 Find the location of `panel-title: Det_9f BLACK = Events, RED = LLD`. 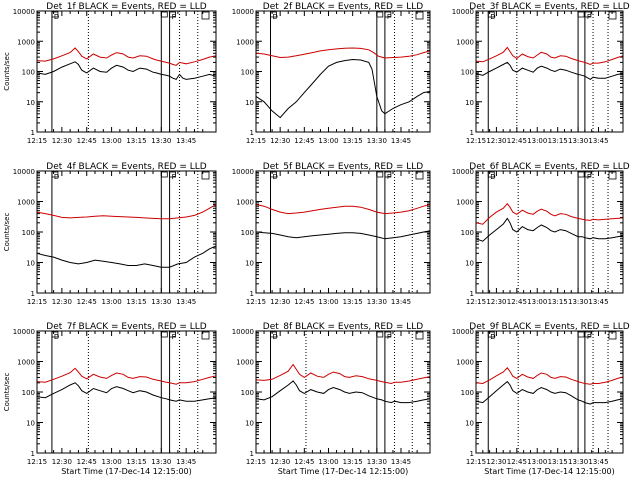

panel-title: Det_9f BLACK = Events, RED = LLD is located at coordinates (549, 327).